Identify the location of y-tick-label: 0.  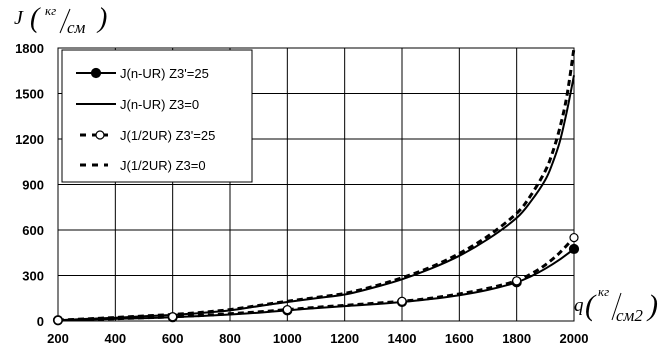
(40, 321).